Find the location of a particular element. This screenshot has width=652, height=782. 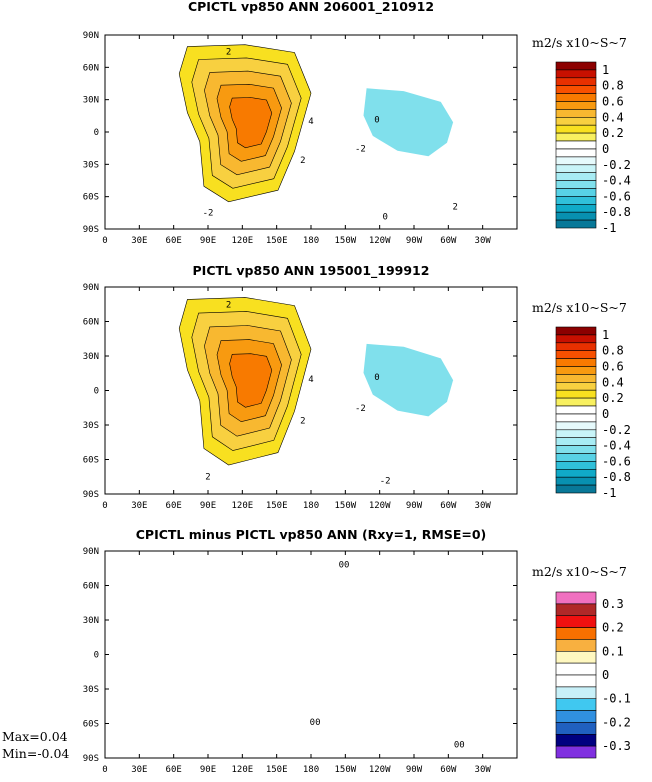

y-tick-label: 30S is located at coordinates (91, 165).